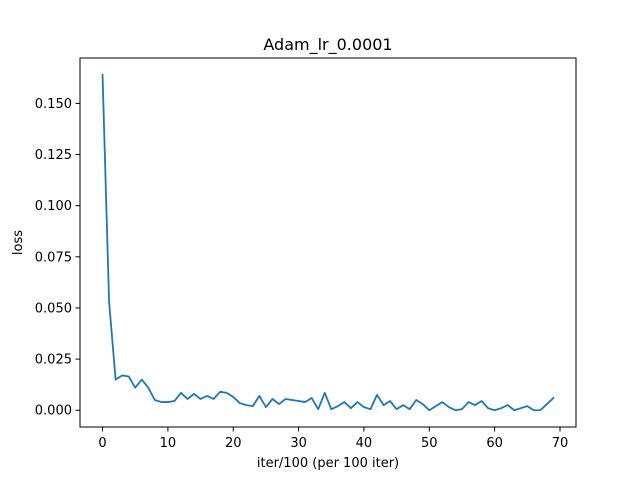 The width and height of the screenshot is (640, 480). What do you see at coordinates (327, 45) in the screenshot?
I see `chart-title: Adam_lr_0.0001` at bounding box center [327, 45].